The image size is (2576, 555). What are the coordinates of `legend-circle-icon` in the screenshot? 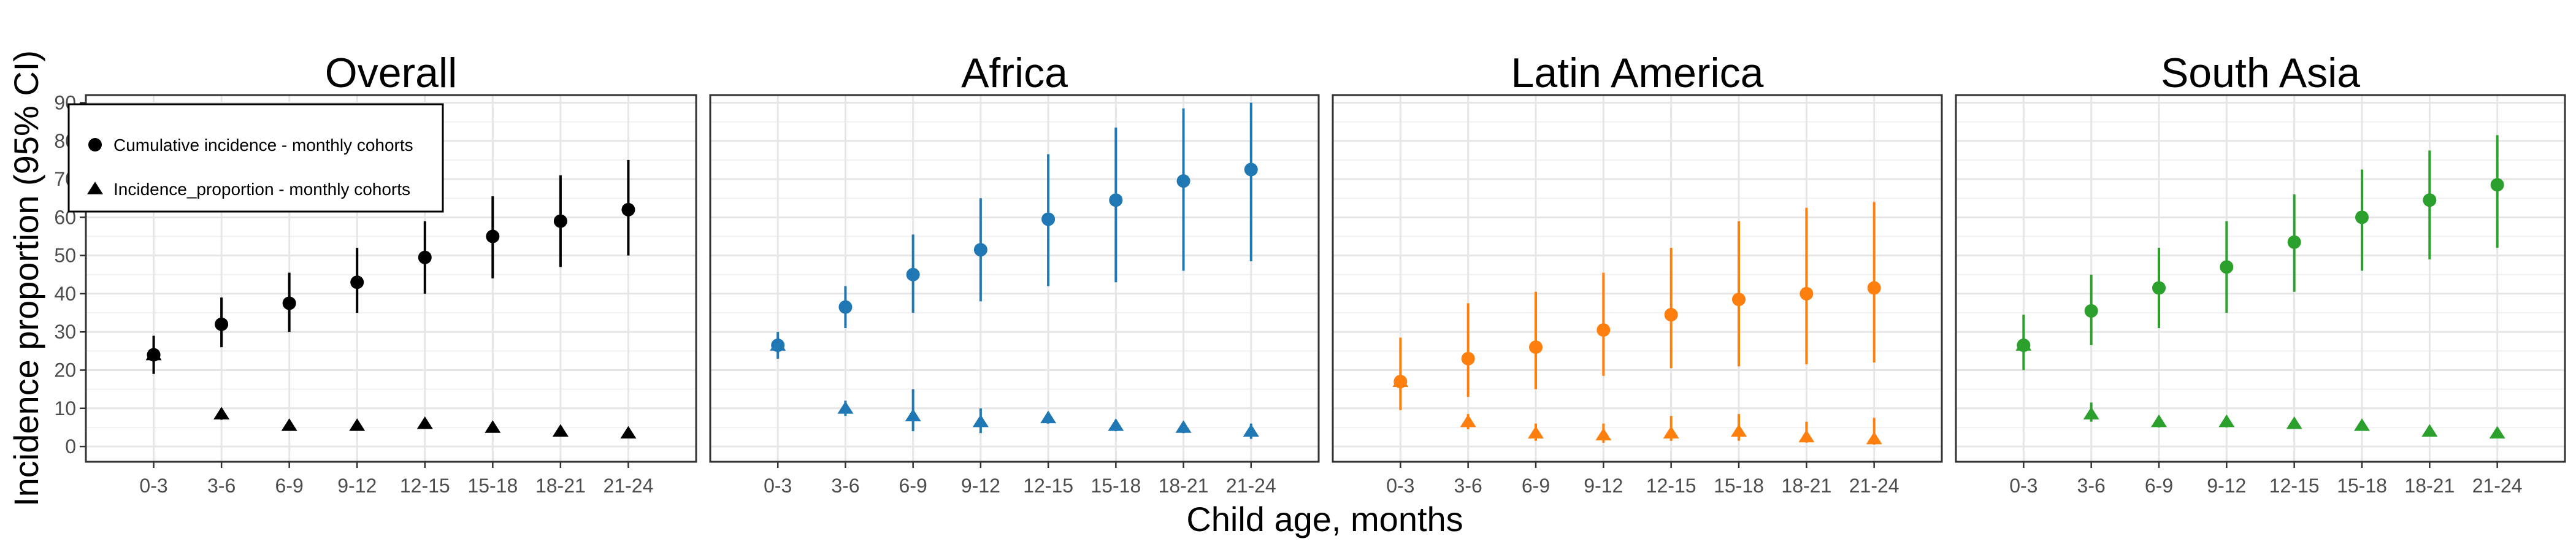 It's located at (95, 144).